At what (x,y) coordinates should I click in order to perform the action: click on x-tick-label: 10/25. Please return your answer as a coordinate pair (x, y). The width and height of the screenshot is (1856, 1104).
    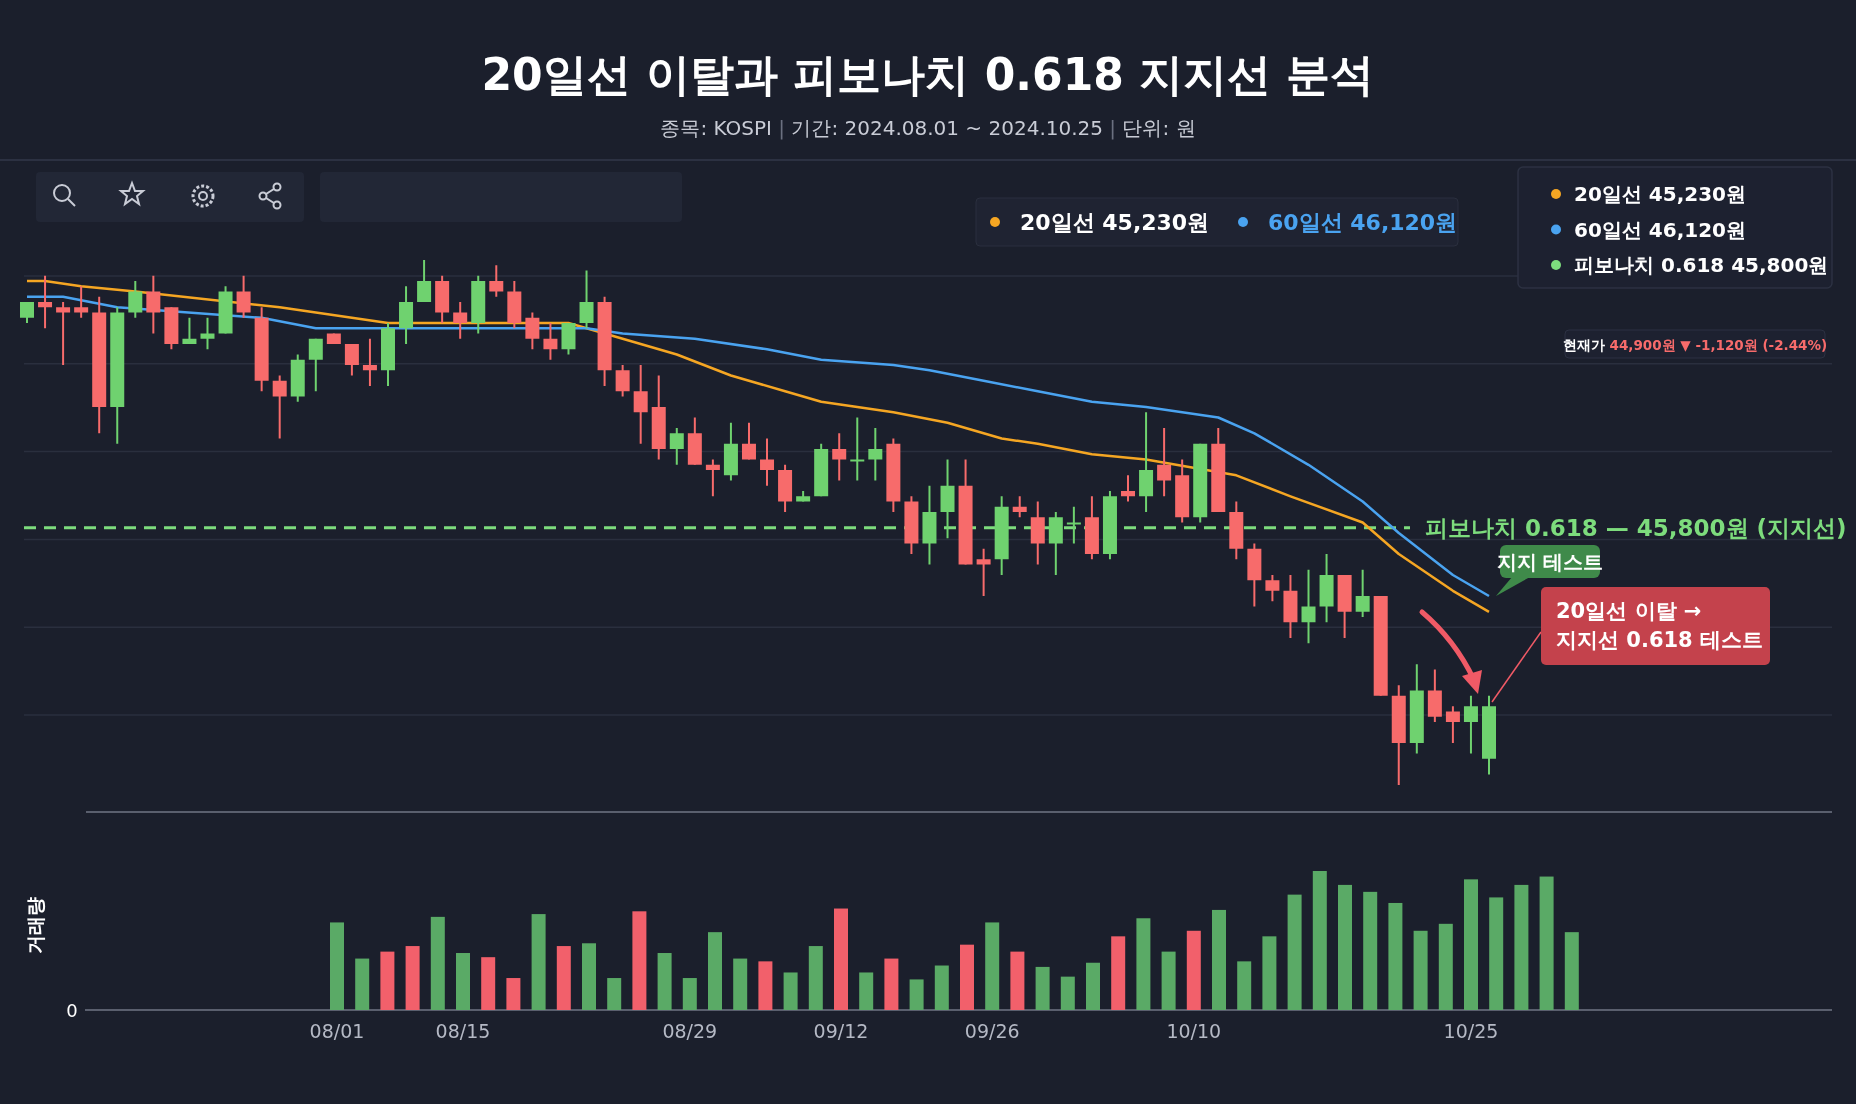
    Looking at the image, I should click on (1471, 1031).